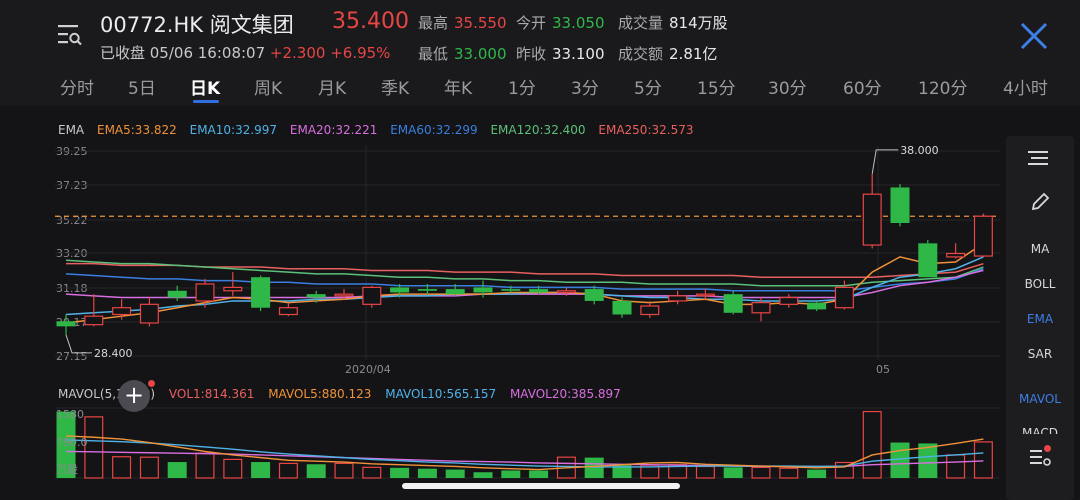 The height and width of the screenshot is (500, 1080). I want to click on add-indicator-button: +, so click(134, 396).